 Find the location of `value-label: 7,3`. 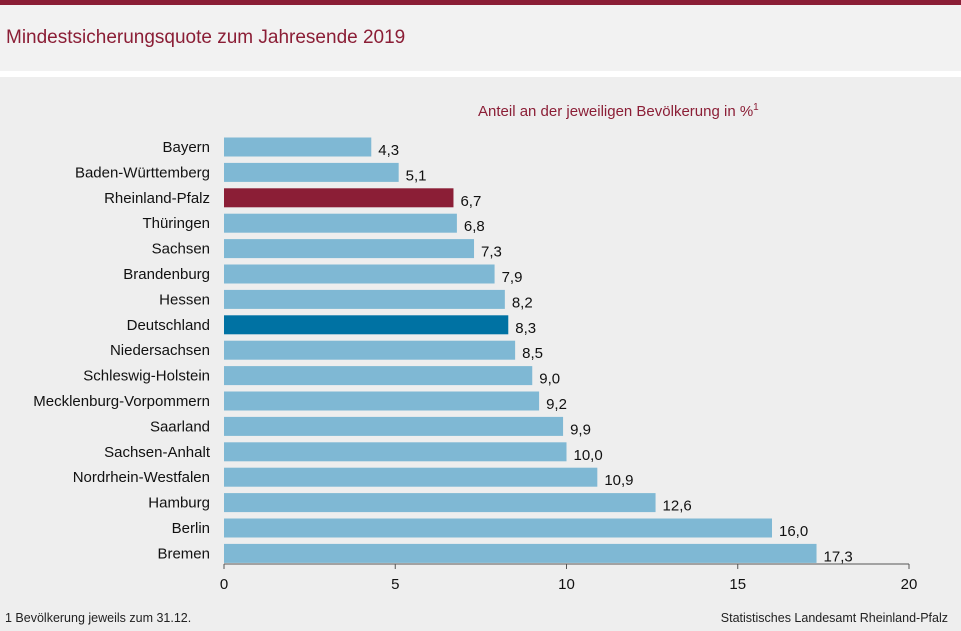

value-label: 7,3 is located at coordinates (491, 252).